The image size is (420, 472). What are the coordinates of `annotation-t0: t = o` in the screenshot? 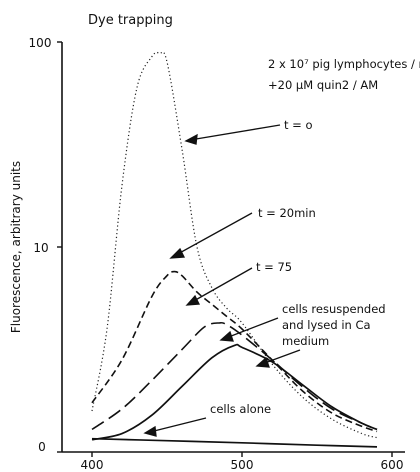 It's located at (298, 125).